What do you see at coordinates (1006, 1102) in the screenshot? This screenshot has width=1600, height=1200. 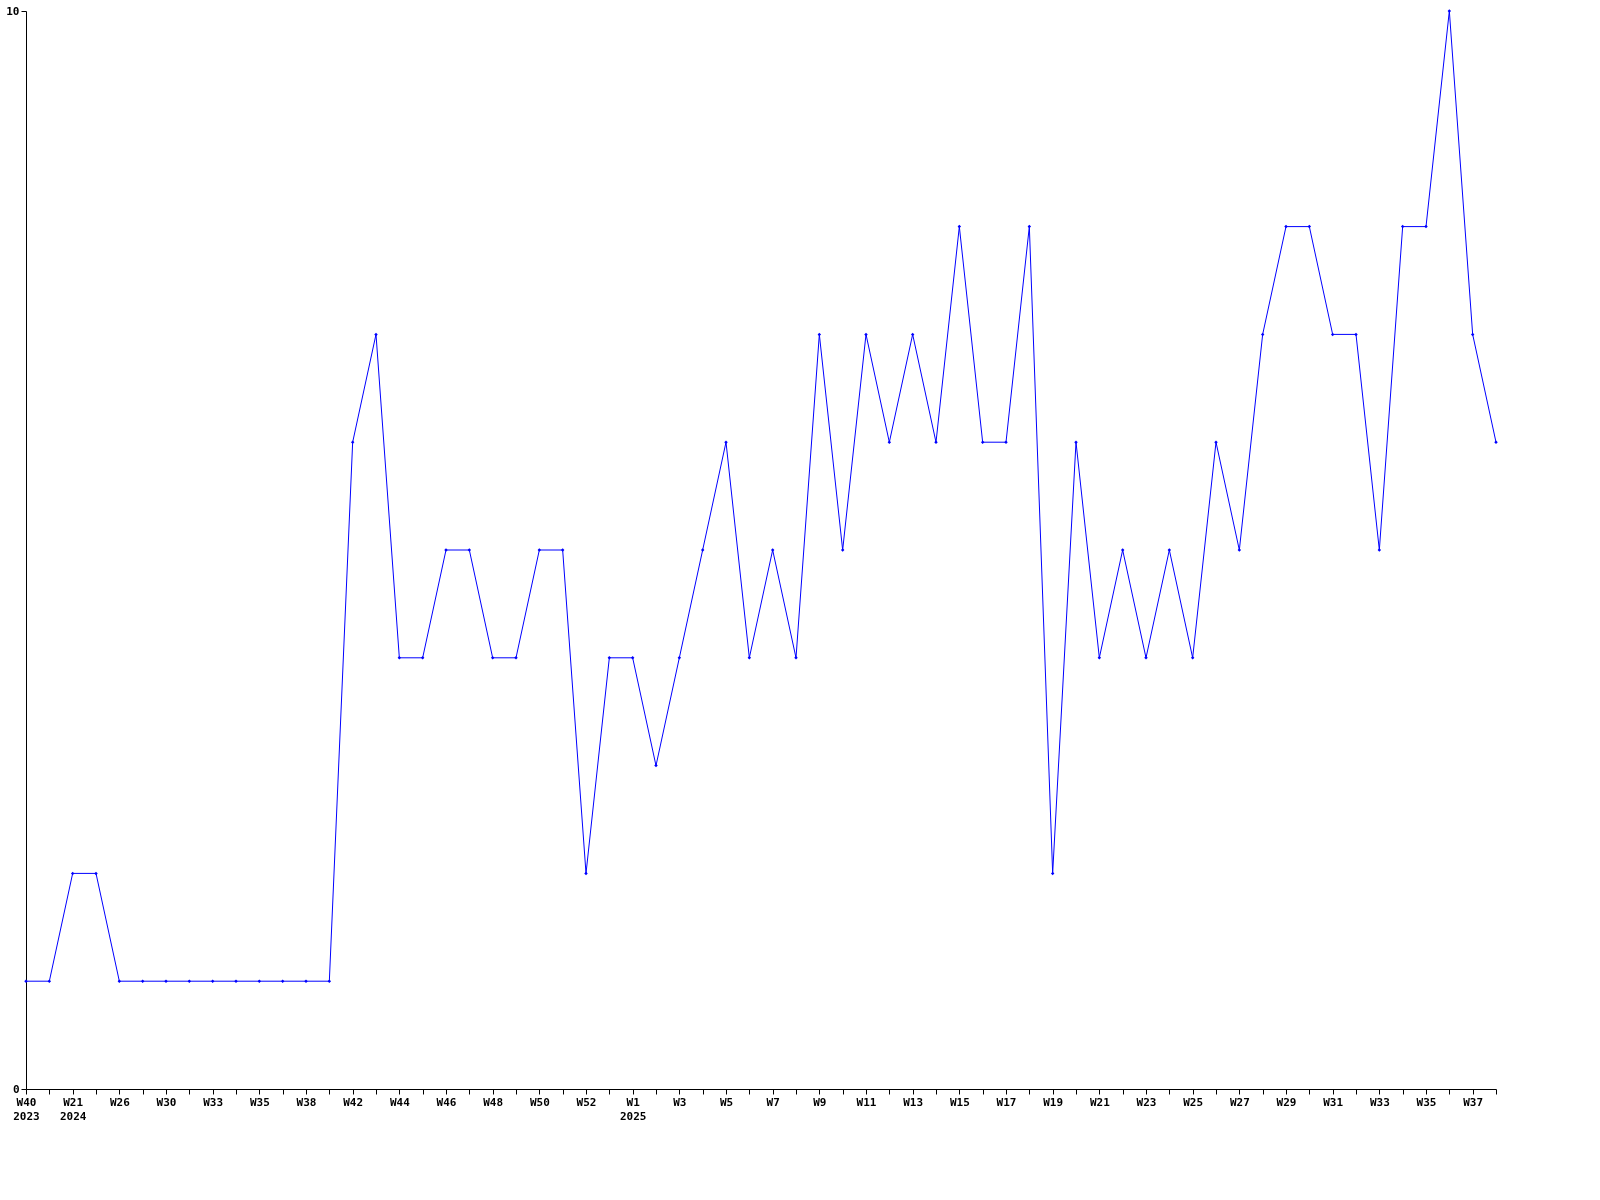 I see `x-tick-label: W17` at bounding box center [1006, 1102].